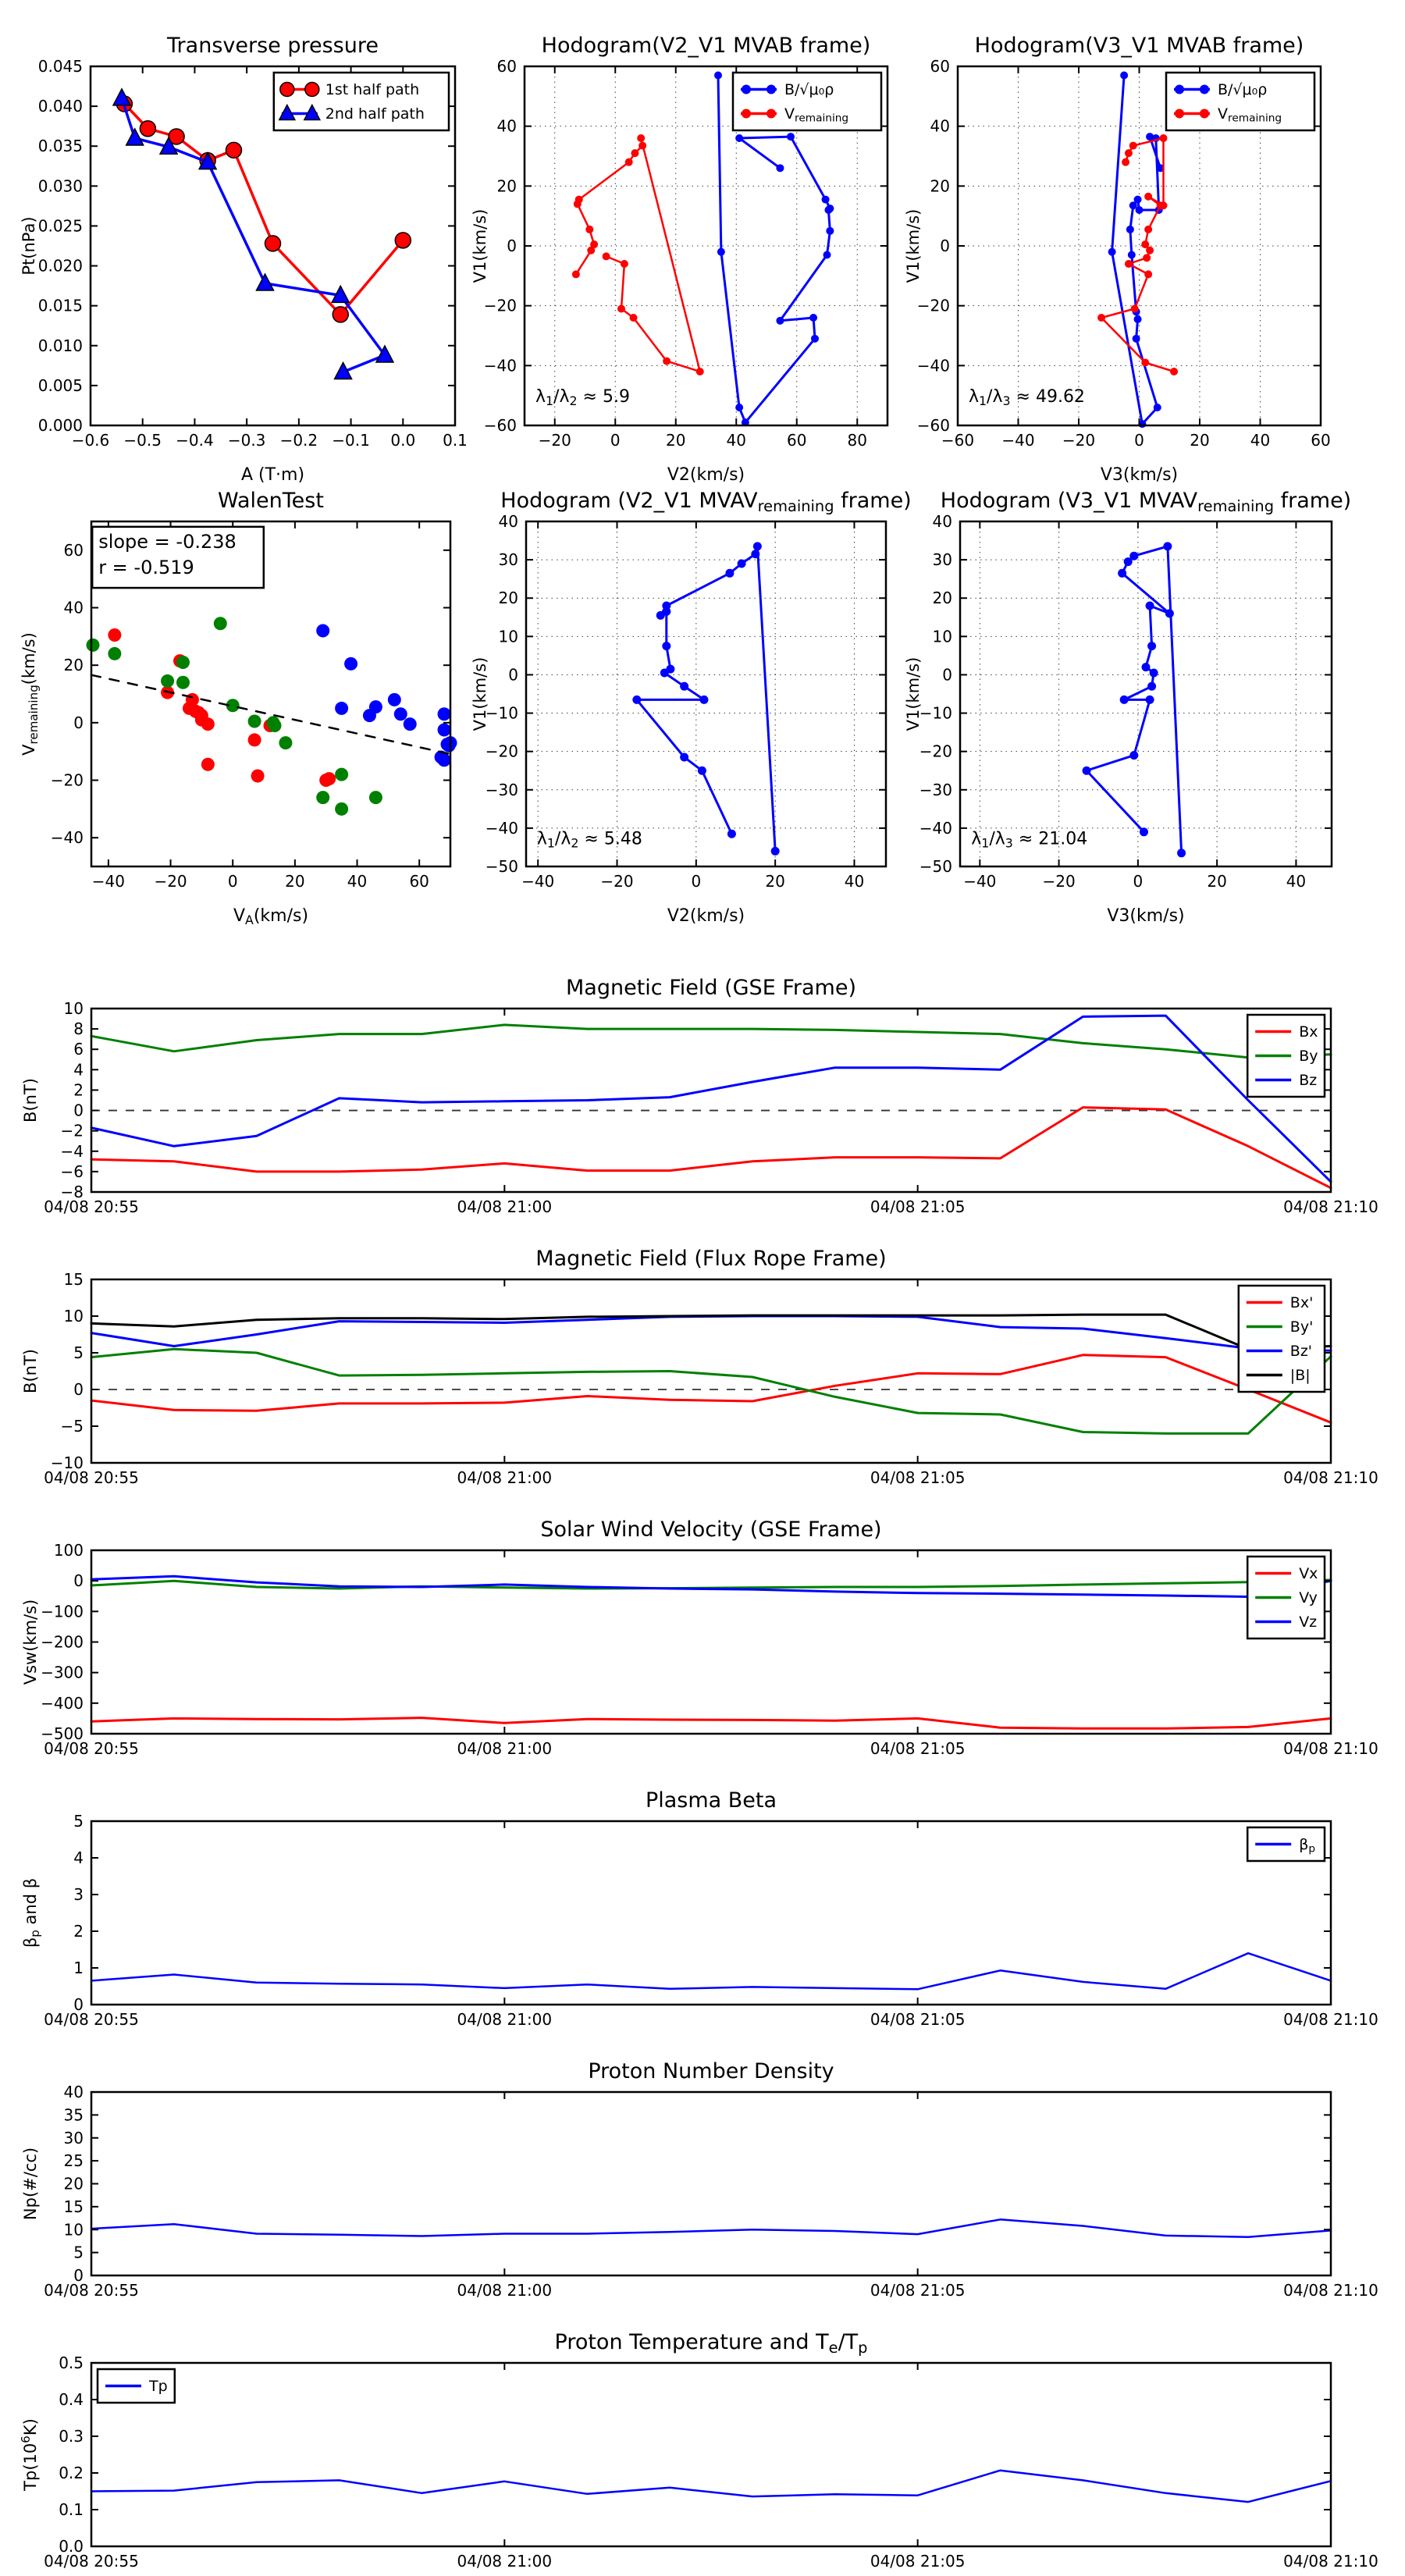 This screenshot has width=1405, height=2576. Describe the element at coordinates (361, 101) in the screenshot. I see `legend: 1st half path 2nd half path` at that location.